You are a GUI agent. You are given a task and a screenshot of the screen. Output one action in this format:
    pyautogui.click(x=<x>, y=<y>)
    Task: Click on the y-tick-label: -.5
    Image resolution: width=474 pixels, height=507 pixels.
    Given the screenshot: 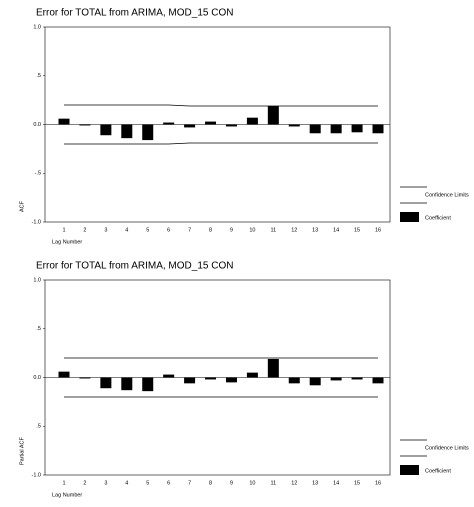 What is the action you would take?
    pyautogui.click(x=38, y=174)
    